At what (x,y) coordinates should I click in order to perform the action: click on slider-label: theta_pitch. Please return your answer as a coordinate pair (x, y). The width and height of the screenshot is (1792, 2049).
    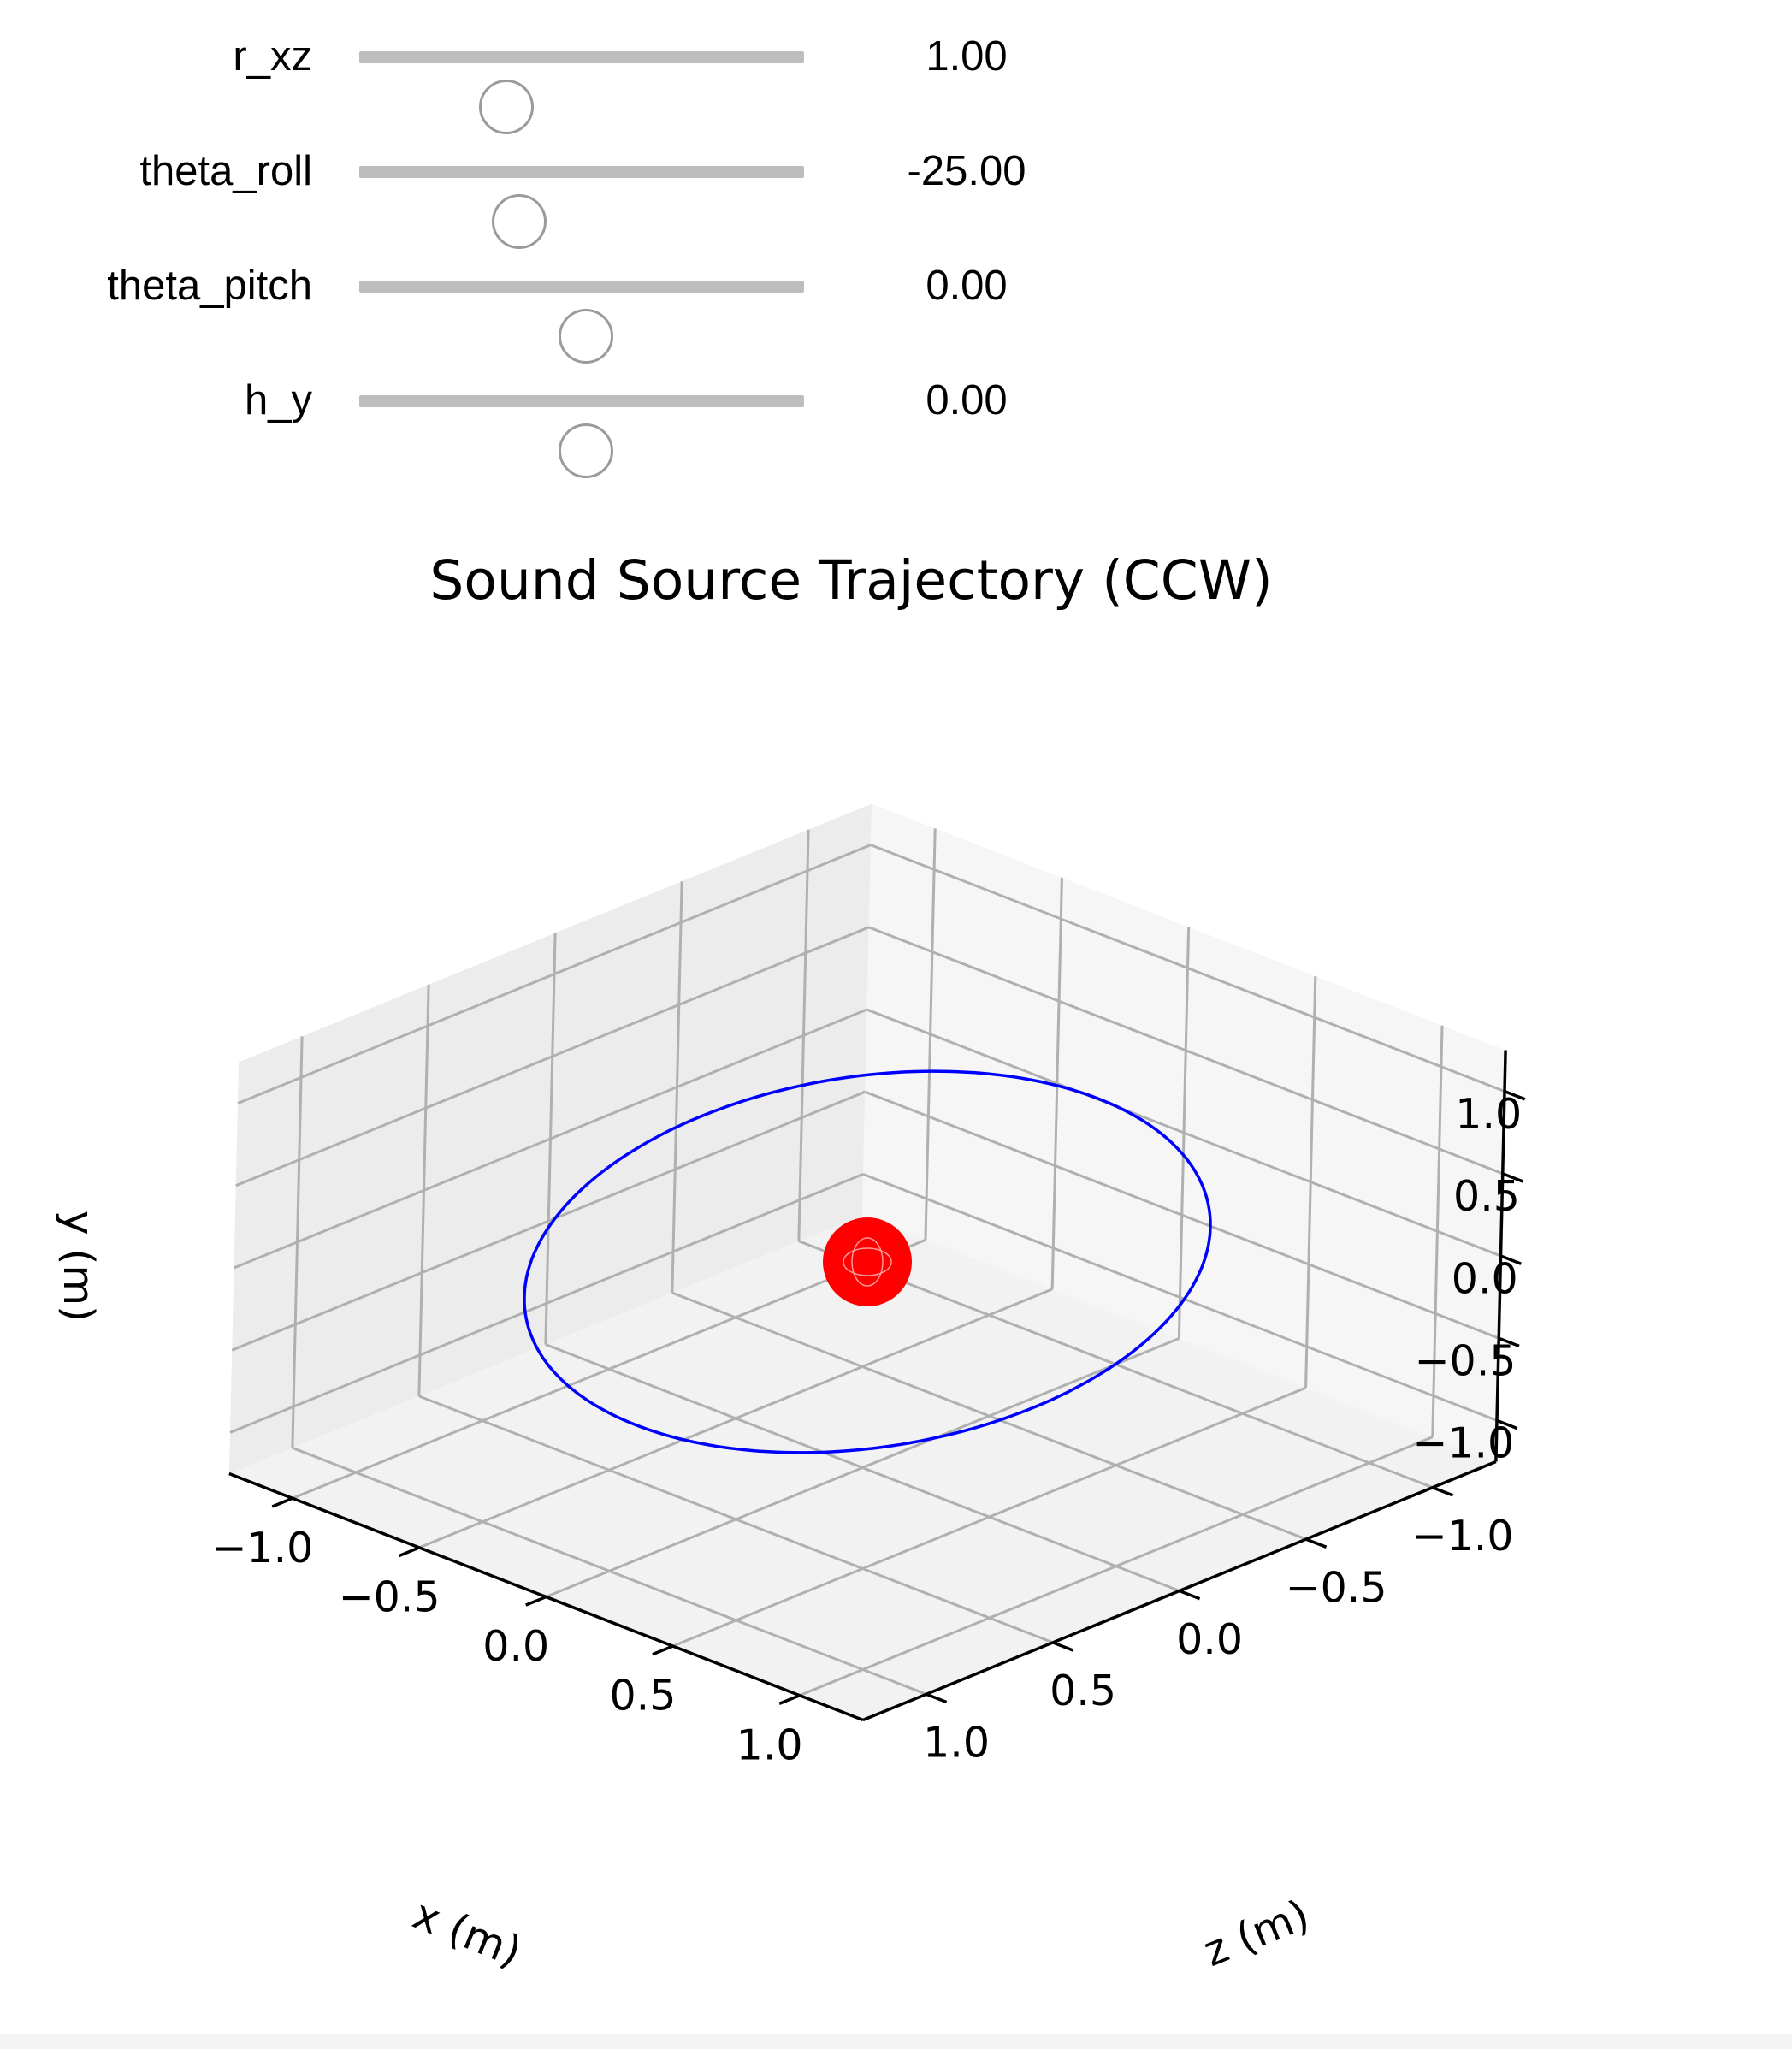
    Looking at the image, I should click on (209, 286).